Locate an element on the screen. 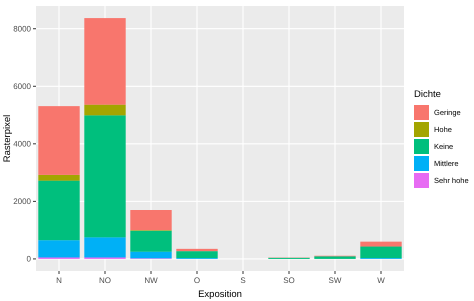  x-tick-label: N is located at coordinates (59, 280).